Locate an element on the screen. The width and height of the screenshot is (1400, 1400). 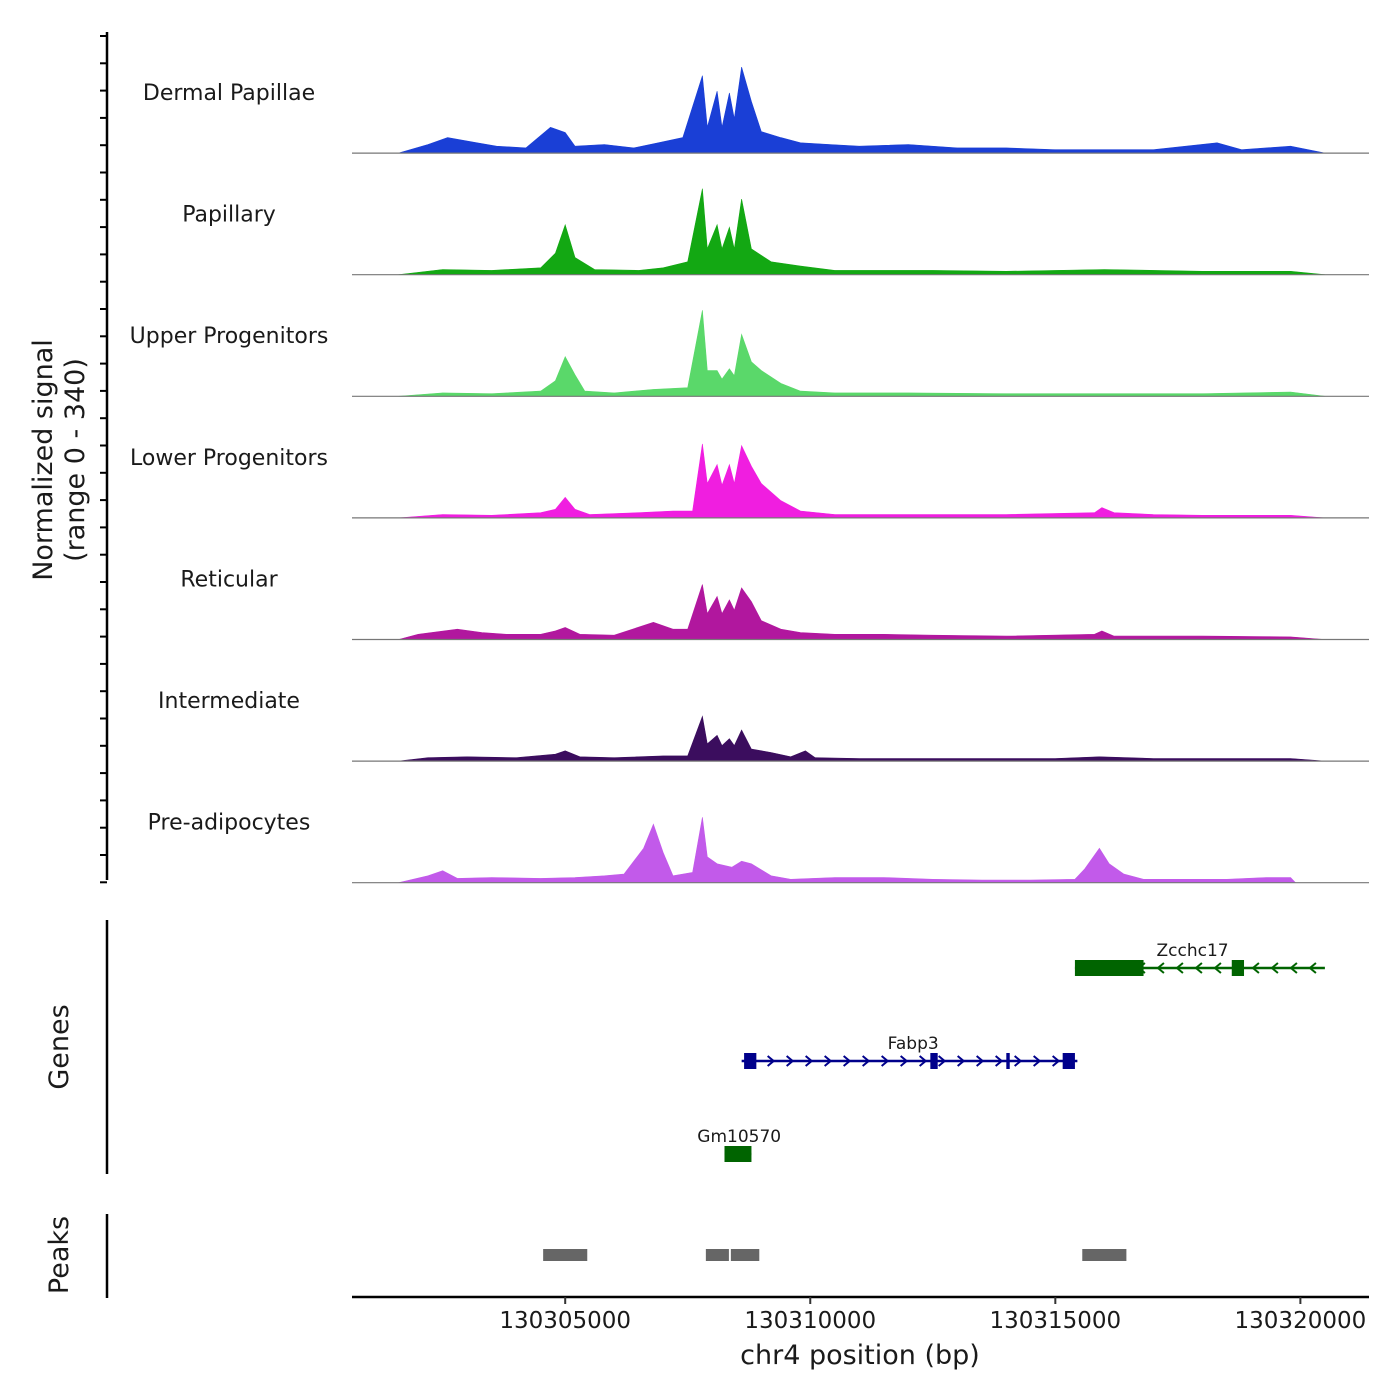
track-label: Lower Progenitors is located at coordinates (229, 458).